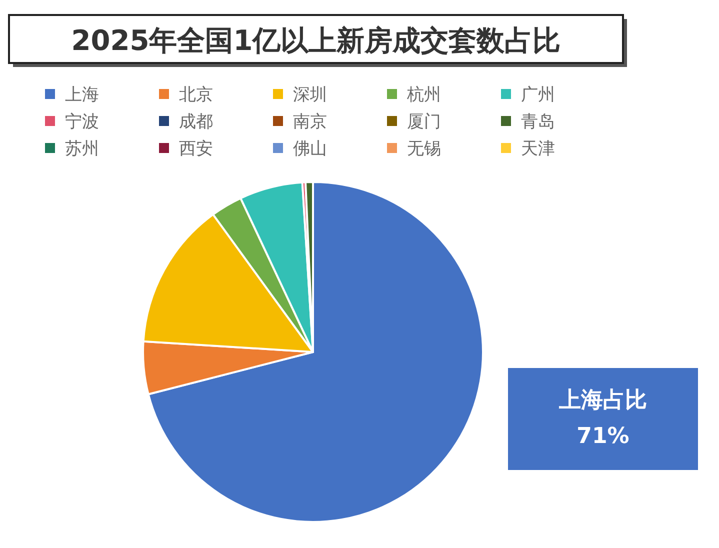 The width and height of the screenshot is (719, 548). What do you see at coordinates (316, 40) in the screenshot?
I see `chart-title: 2025年全国1亿以上新房成交套数占比` at bounding box center [316, 40].